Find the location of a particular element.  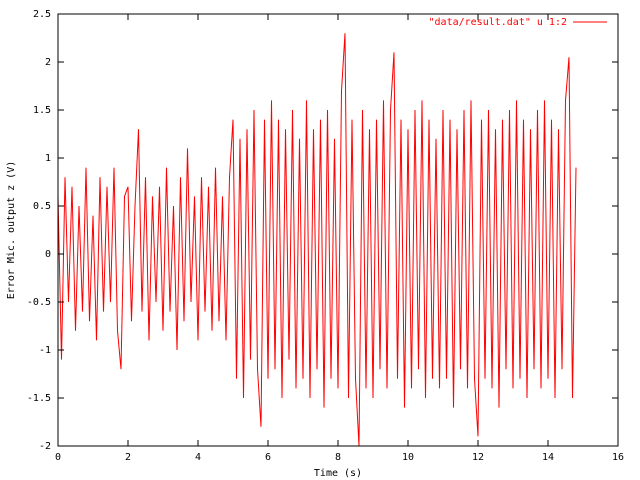

x-tick-label: 12 is located at coordinates (478, 457).